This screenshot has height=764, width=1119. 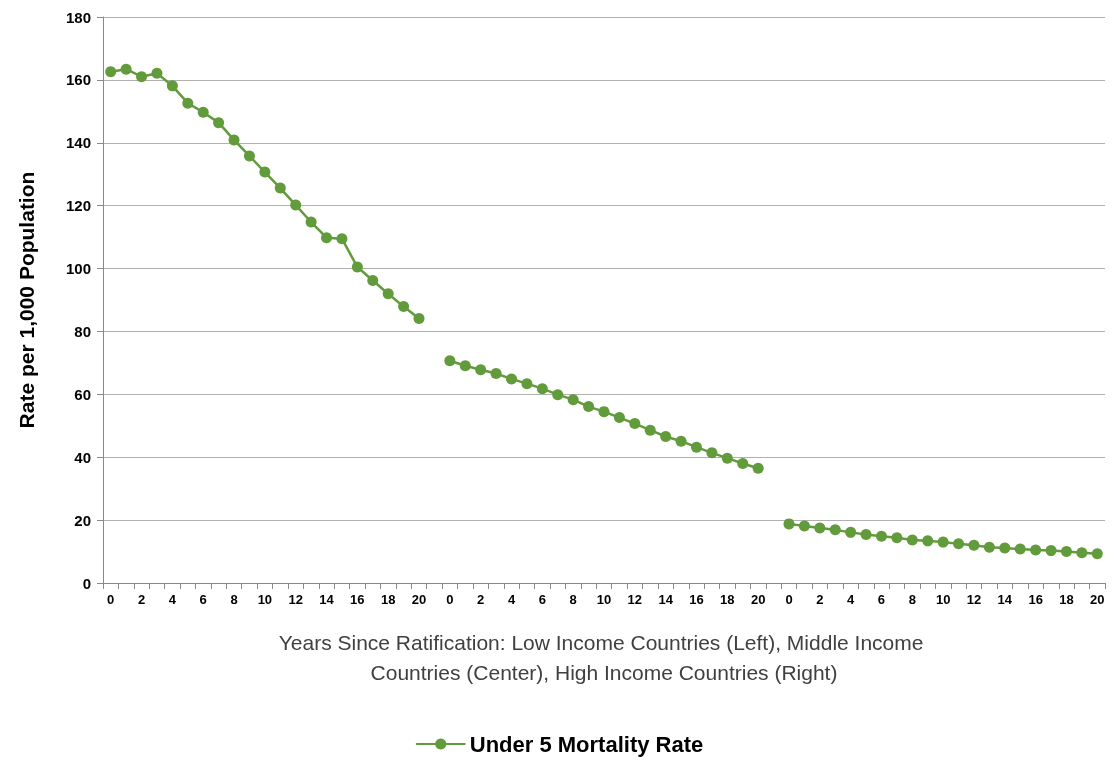 I want to click on x-axis-title: Years Since Ratification: Low Income Countries (Left), Middle Income Countries (Center), High Income Countries (Right), so click(x=604, y=657).